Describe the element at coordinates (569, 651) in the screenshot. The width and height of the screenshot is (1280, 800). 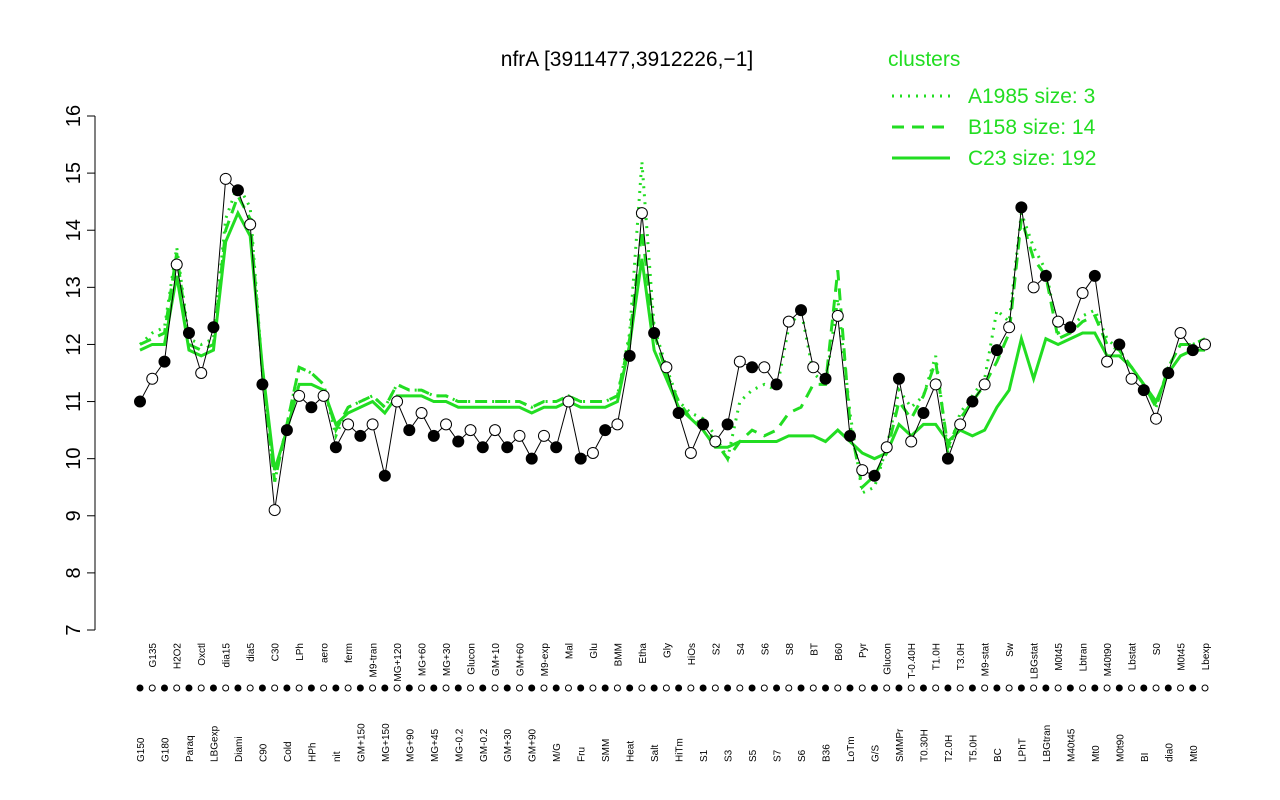
I see `x-tick-label: Mal` at that location.